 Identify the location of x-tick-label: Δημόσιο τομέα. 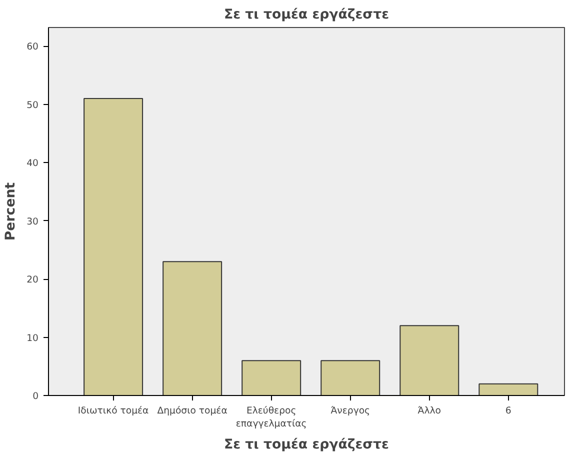
(192, 411).